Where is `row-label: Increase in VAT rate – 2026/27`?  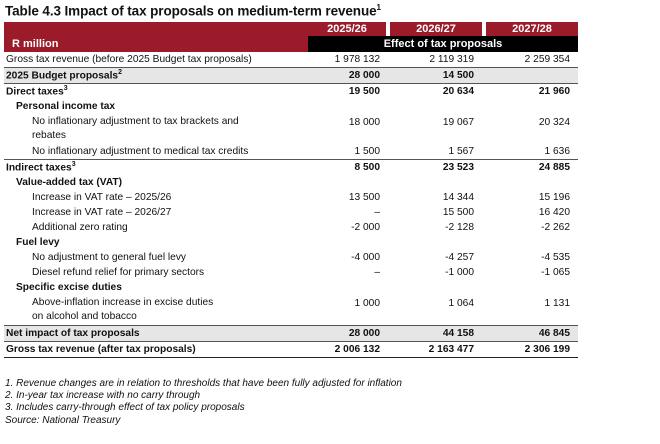
row-label: Increase in VAT rate – 2026/27 is located at coordinates (102, 212).